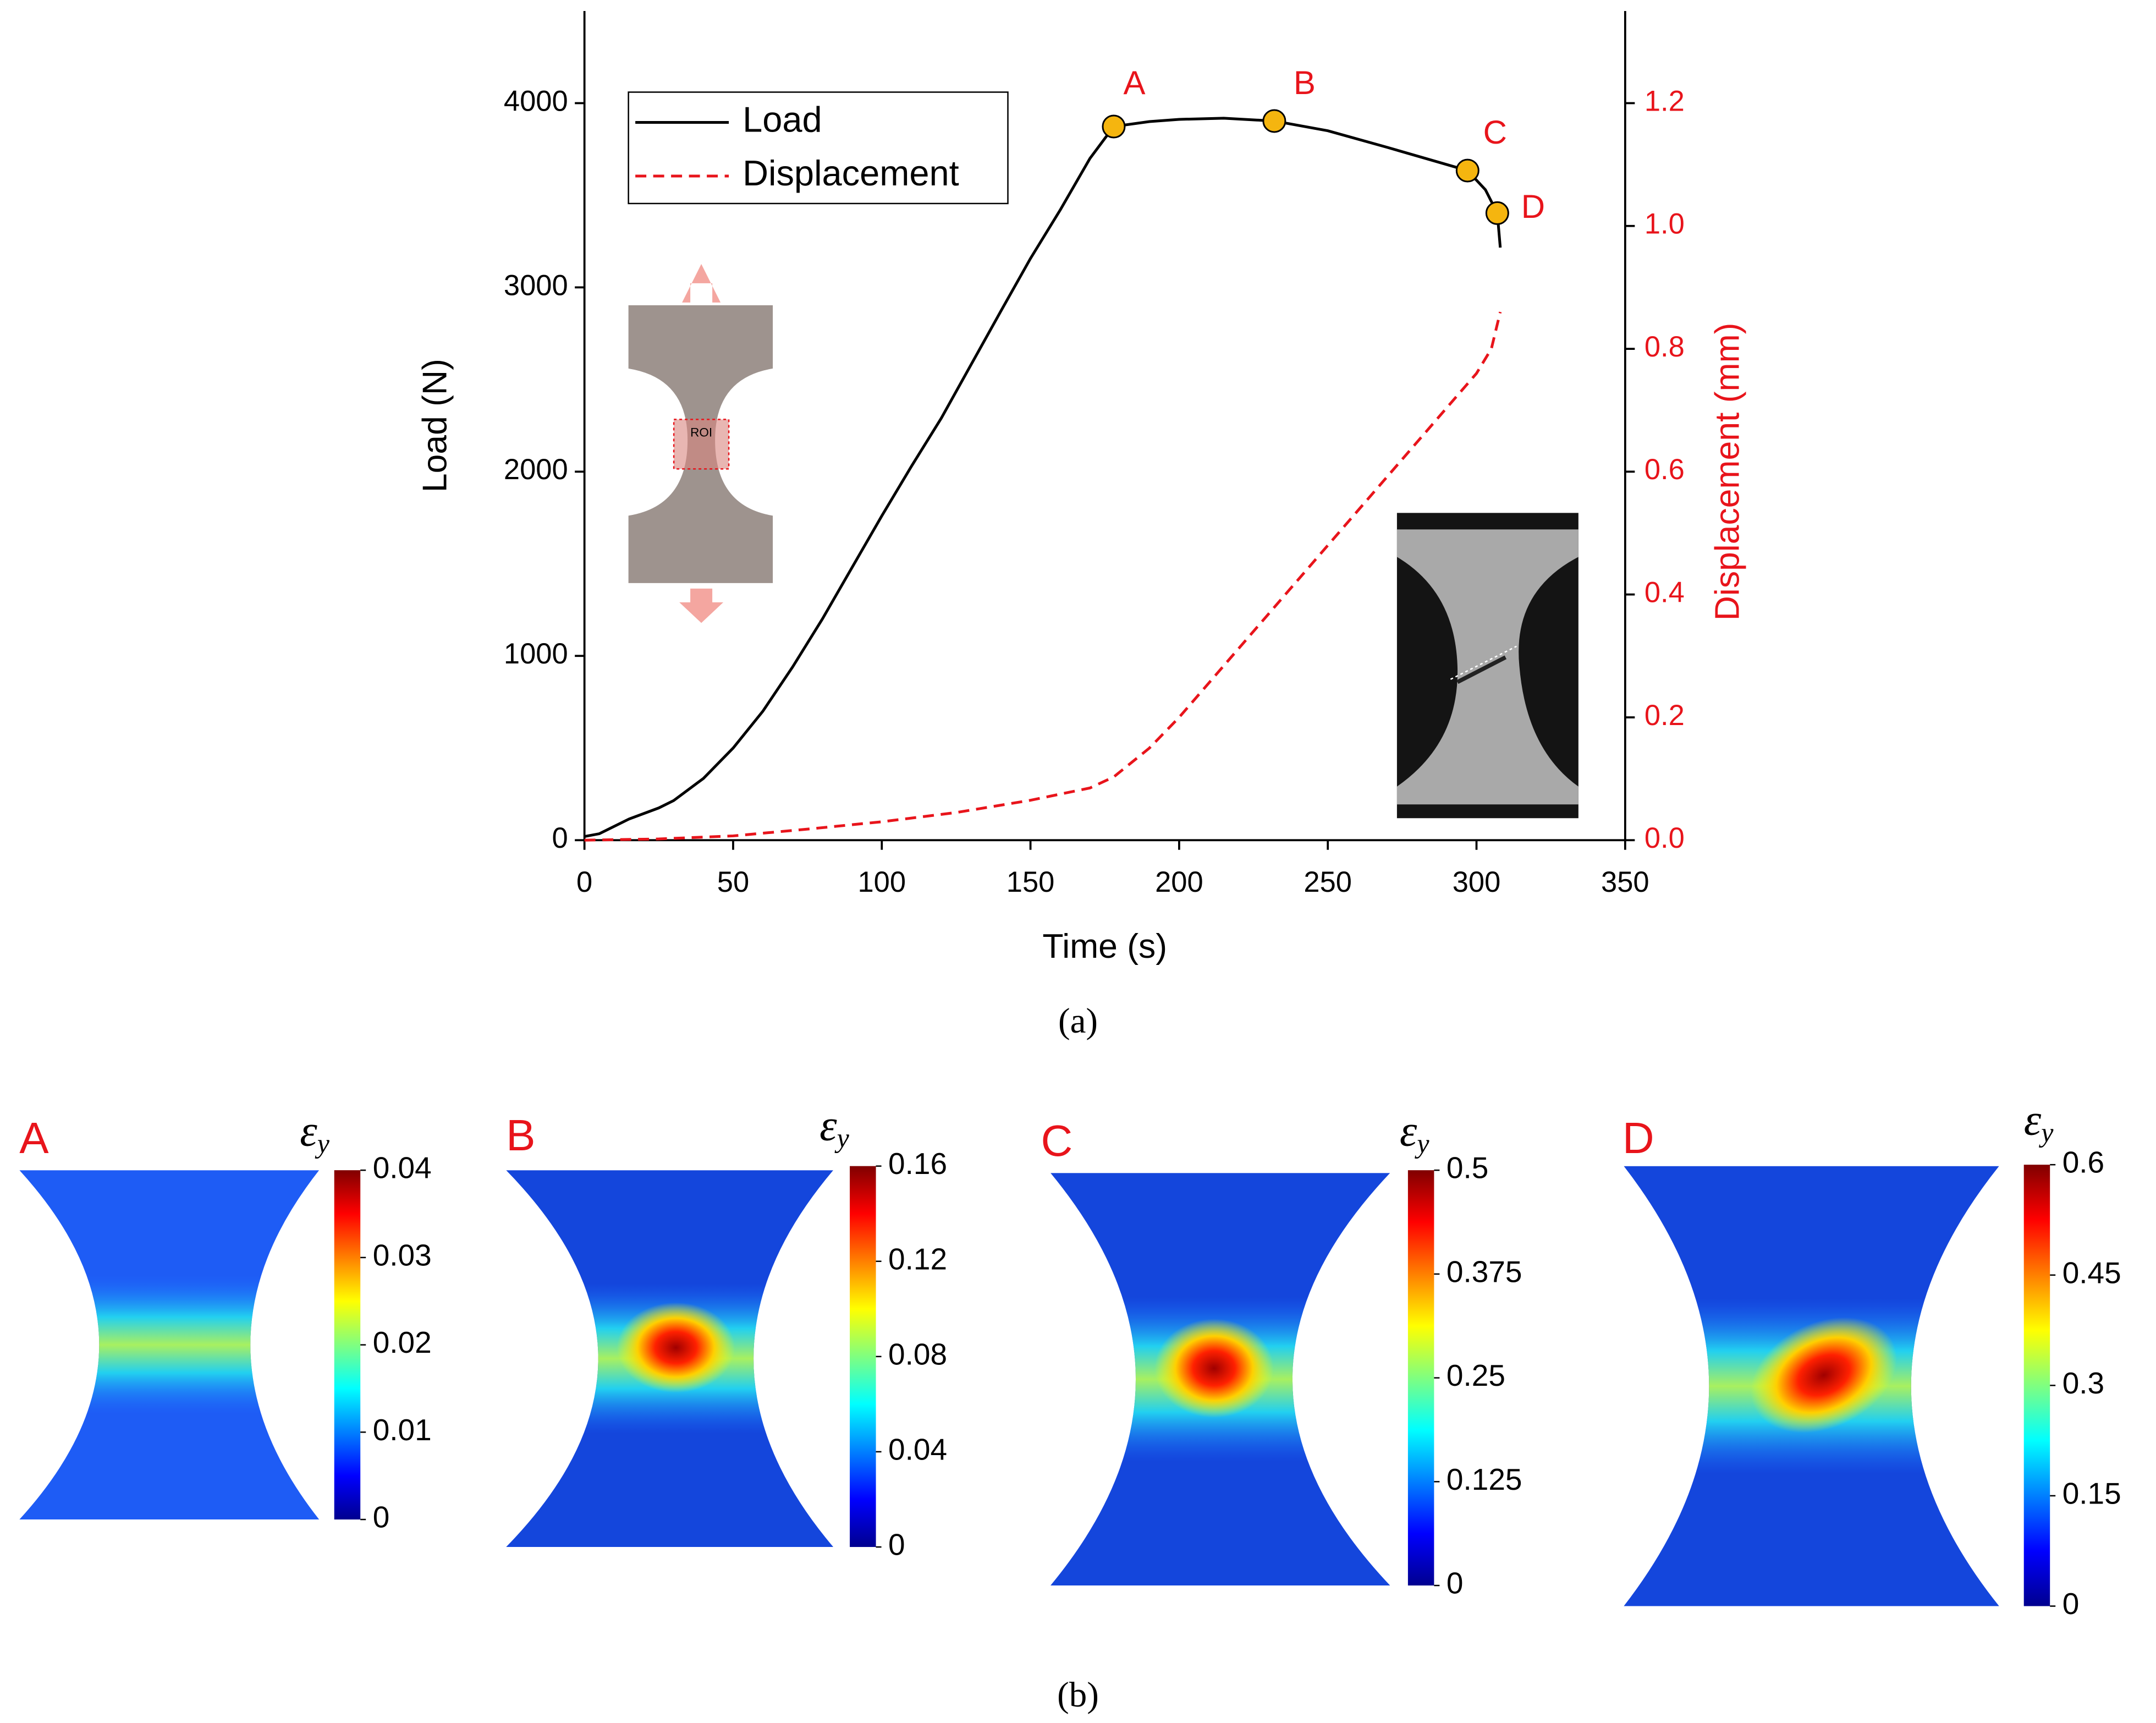  What do you see at coordinates (402, 1430) in the screenshot?
I see `colorbar-tick-label: 0.01` at bounding box center [402, 1430].